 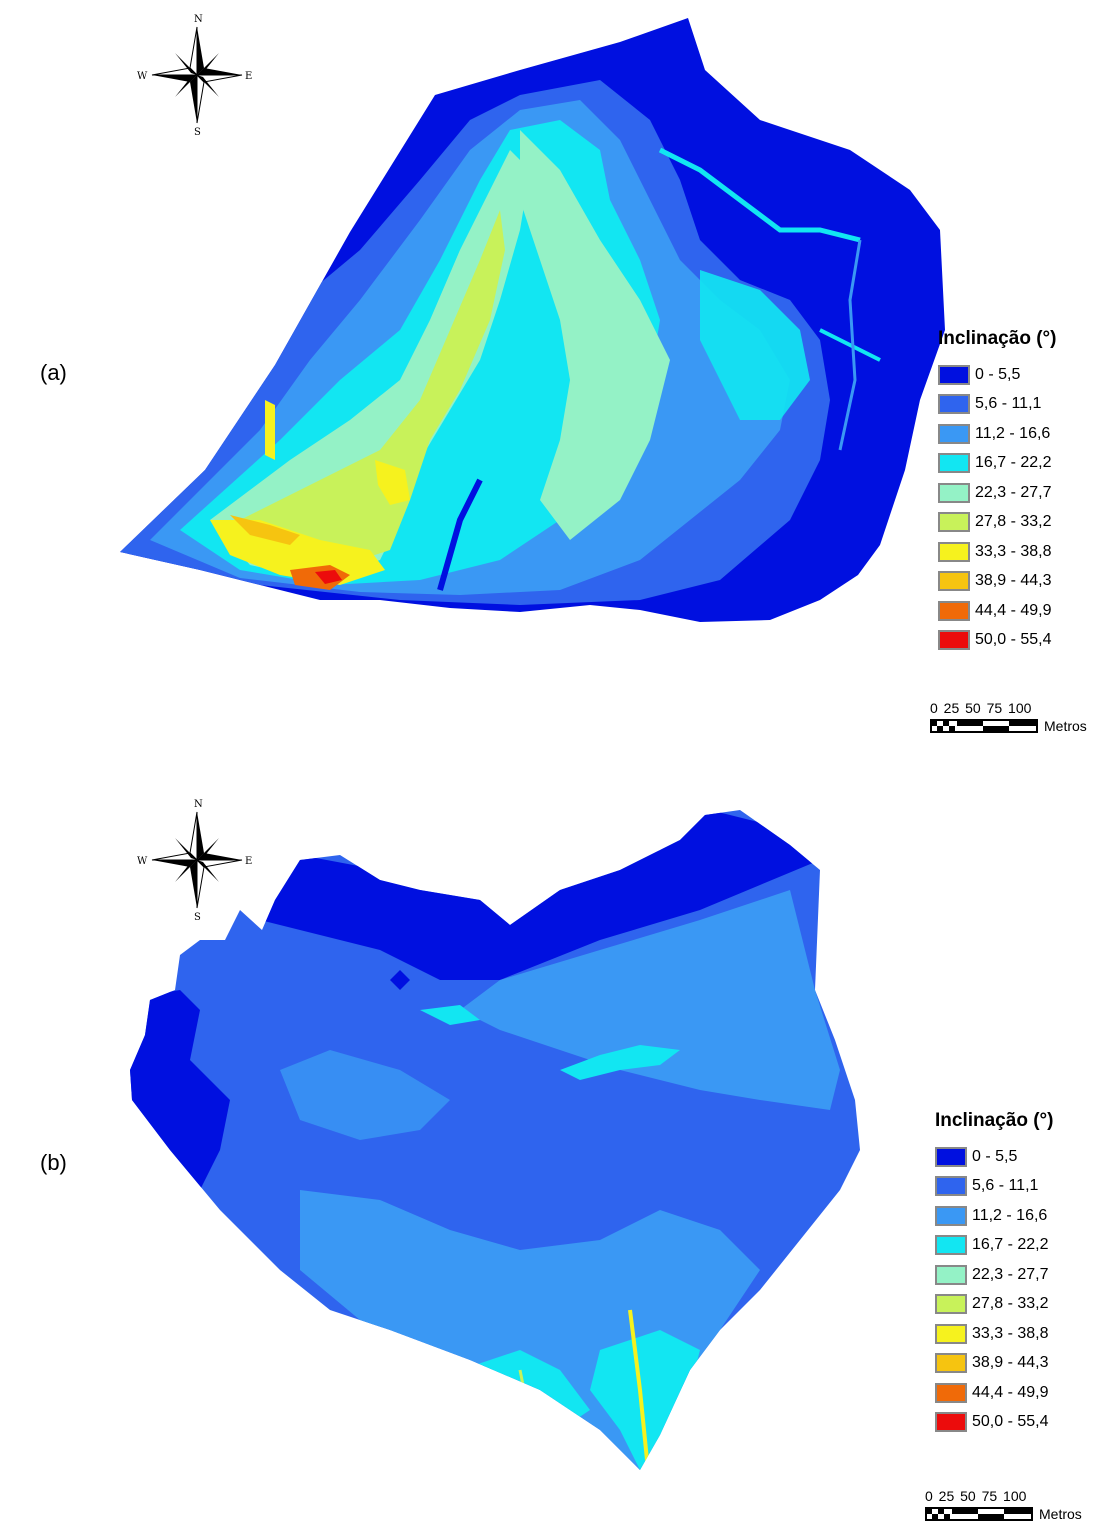 I want to click on panel-label: (a), so click(x=53, y=372).